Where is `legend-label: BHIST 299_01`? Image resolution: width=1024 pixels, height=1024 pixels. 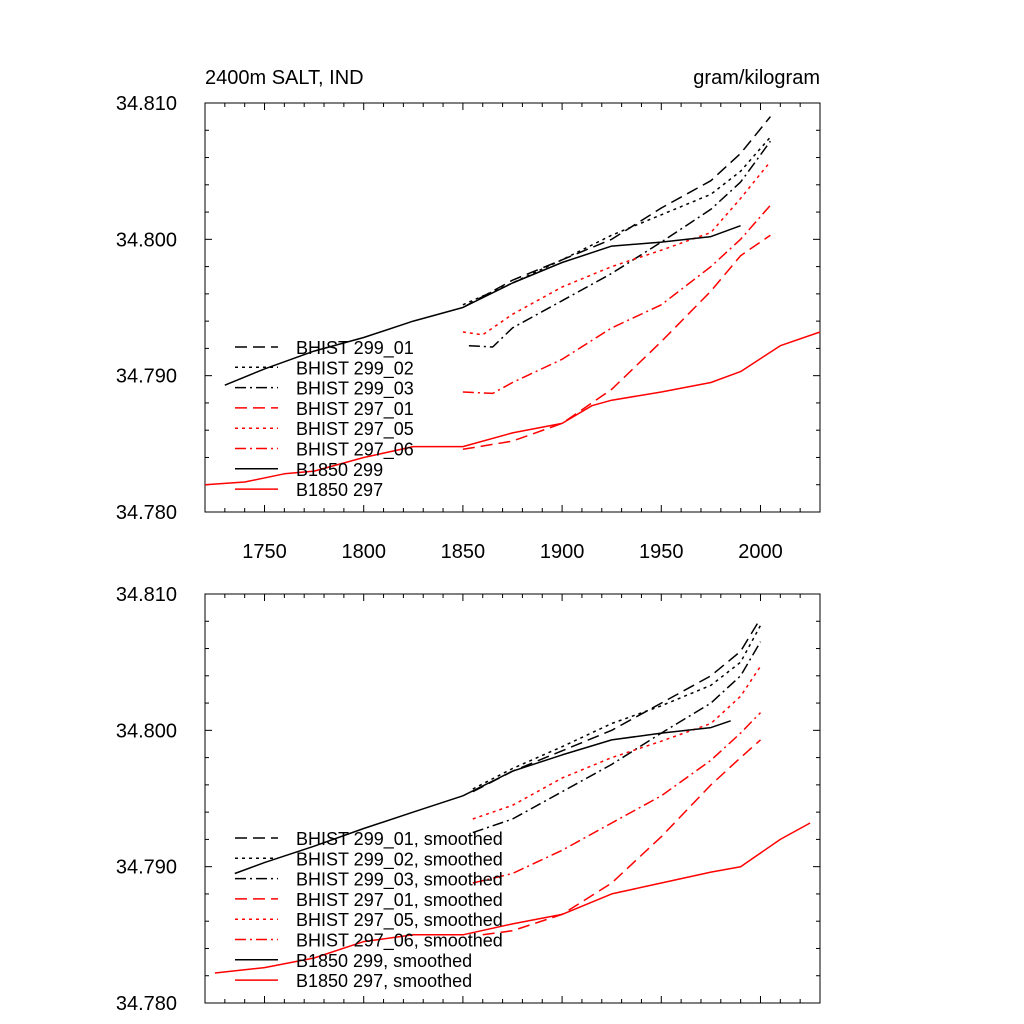 legend-label: BHIST 299_01 is located at coordinates (355, 348).